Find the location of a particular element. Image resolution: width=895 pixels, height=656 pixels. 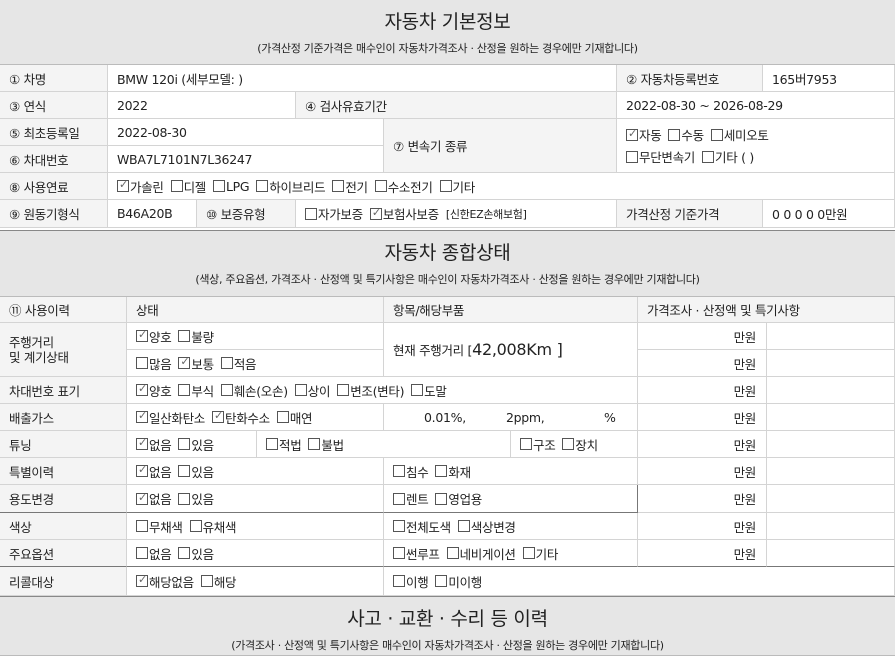

checkbox-option: 수동 is located at coordinates (686, 134).